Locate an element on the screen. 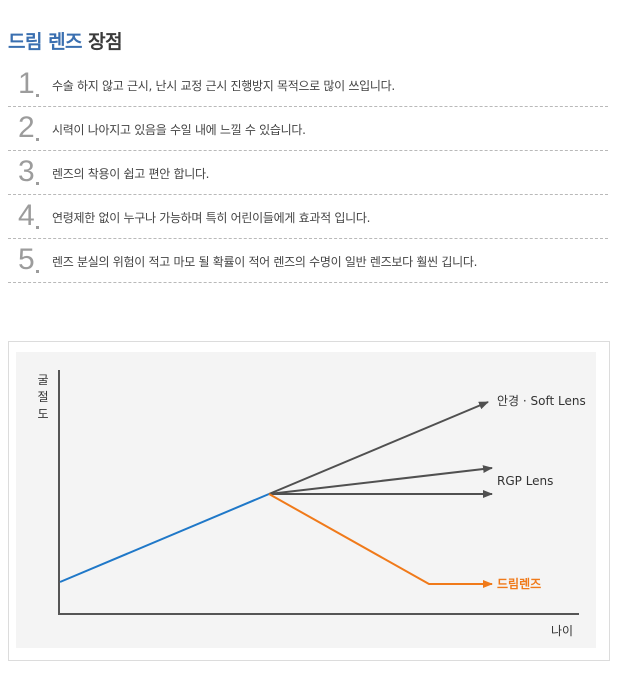 Image resolution: width=634 pixels, height=685 pixels. item-number: 5 is located at coordinates (26, 259).